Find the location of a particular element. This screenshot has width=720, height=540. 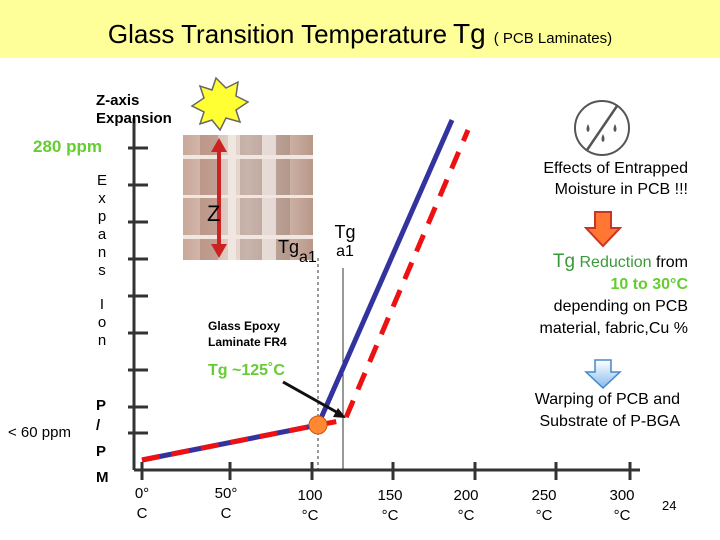

tg-transition-point is located at coordinates (318, 425).